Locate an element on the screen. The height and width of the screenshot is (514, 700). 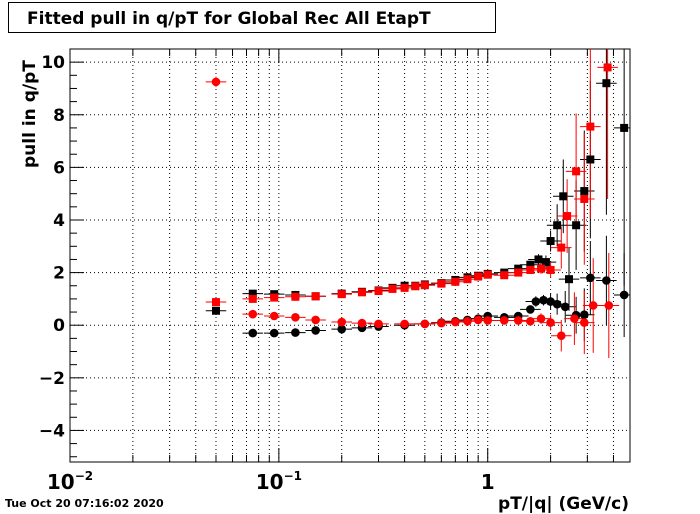
y-tick-label: −4 is located at coordinates (52, 431).